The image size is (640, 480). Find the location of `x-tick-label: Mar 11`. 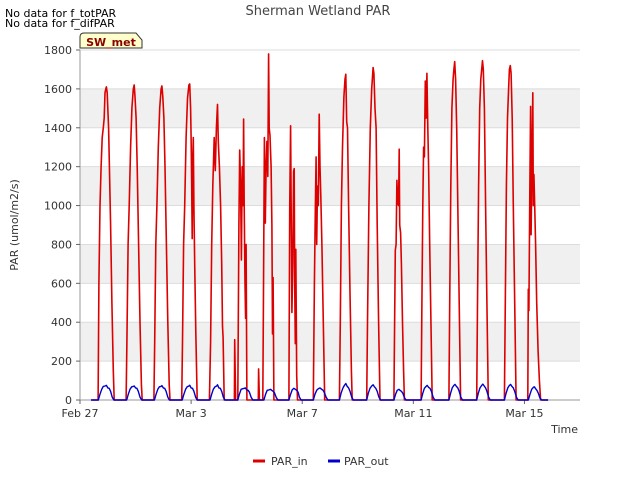

x-tick-label: Mar 11 is located at coordinates (413, 413).